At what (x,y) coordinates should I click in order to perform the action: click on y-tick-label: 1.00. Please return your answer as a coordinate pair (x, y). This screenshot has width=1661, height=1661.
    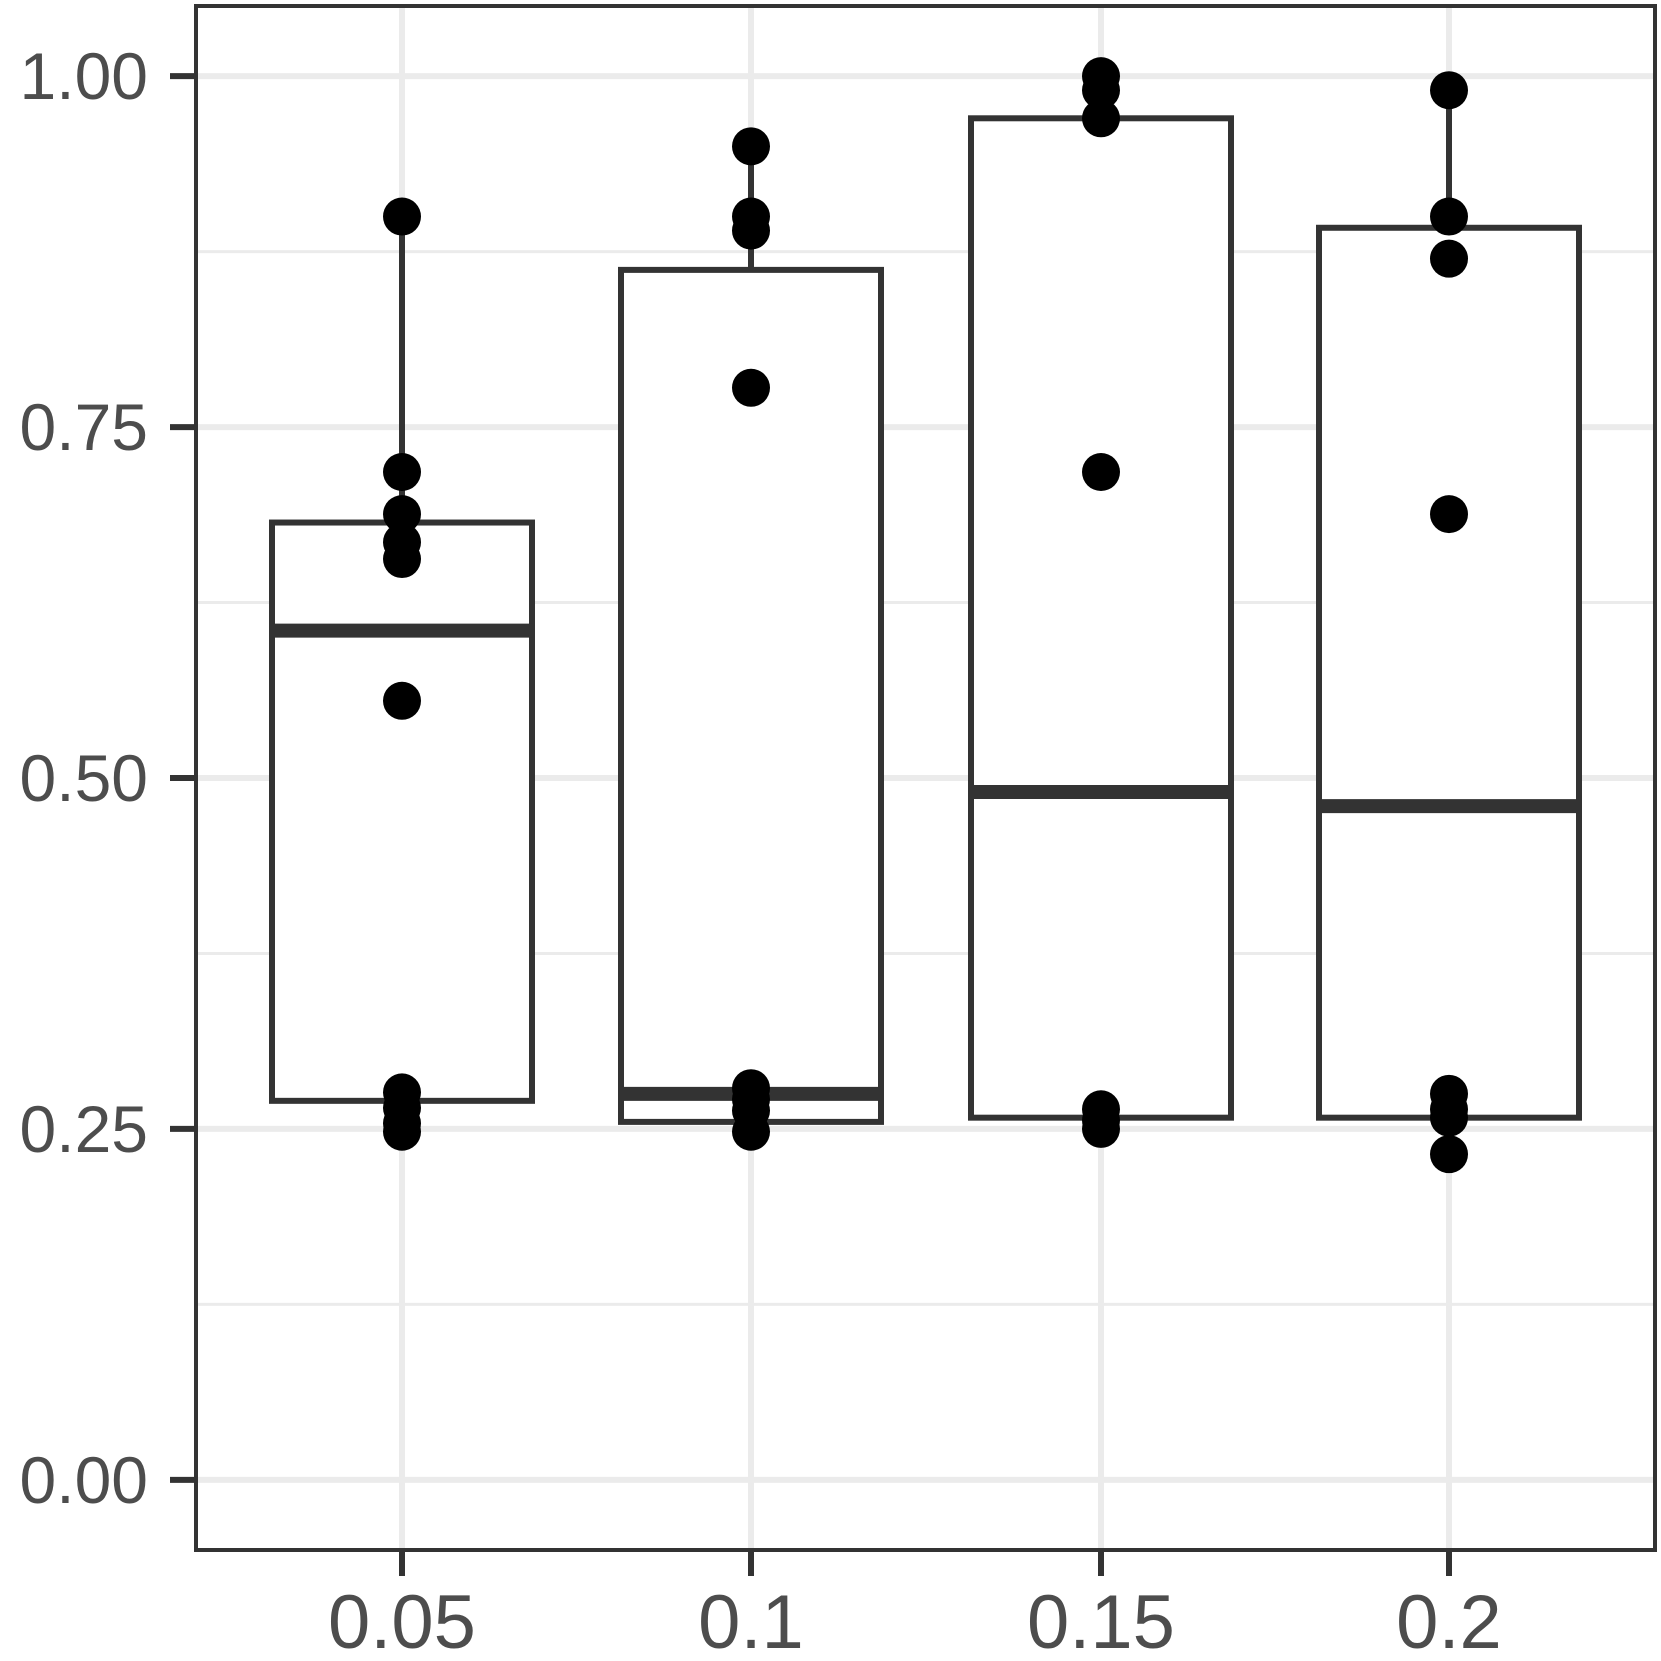
    Looking at the image, I should click on (84, 76).